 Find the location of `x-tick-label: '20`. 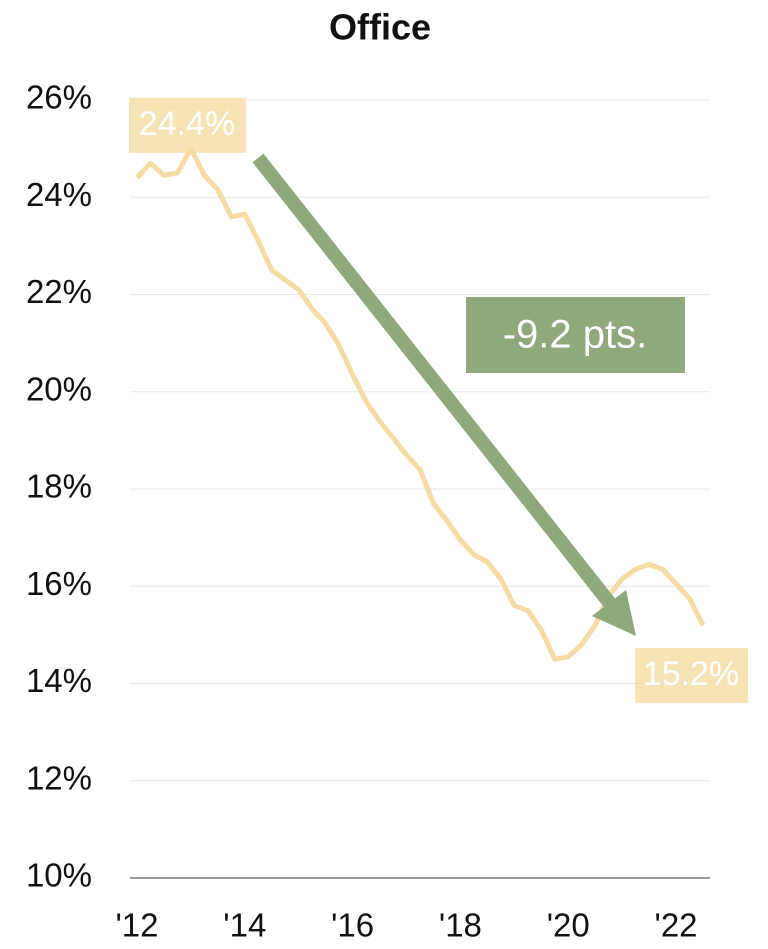

x-tick-label: '20 is located at coordinates (568, 925).